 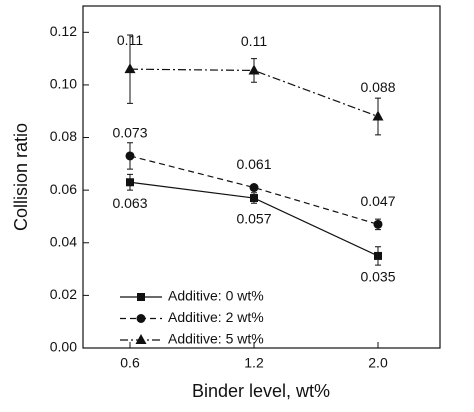 I want to click on y-tick-label: 0.12, so click(x=63, y=31).